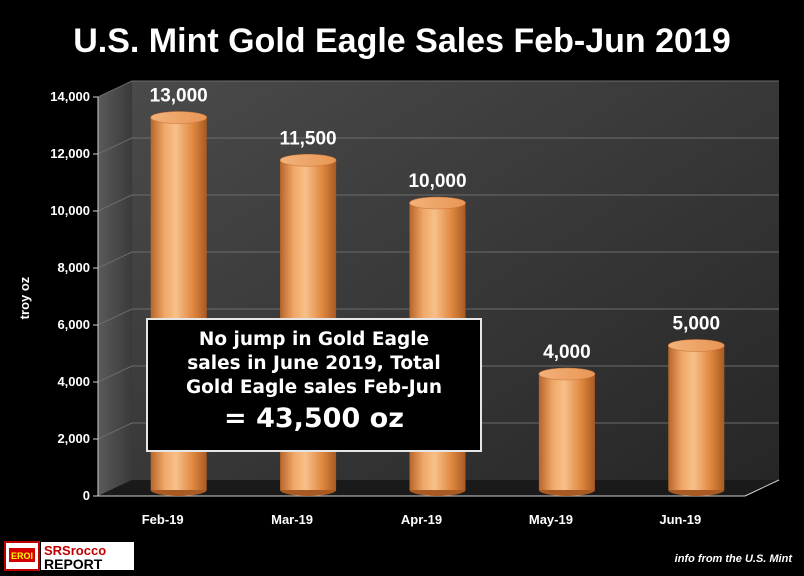 The image size is (804, 576). I want to click on logo-line-2: REPORT, so click(73, 564).